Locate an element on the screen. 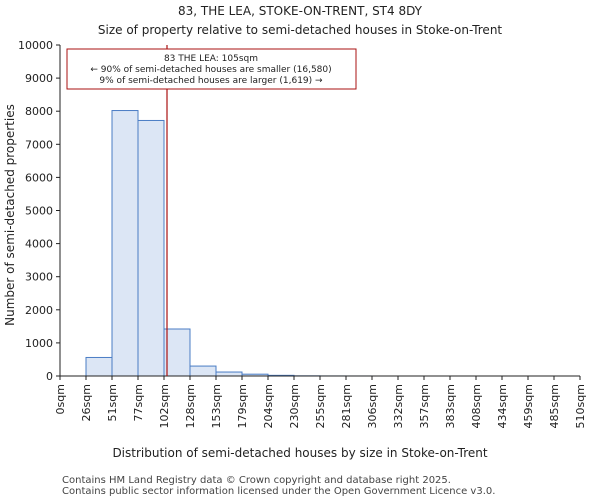 This screenshot has height=500, width=600. annotation-box is located at coordinates (211, 69).